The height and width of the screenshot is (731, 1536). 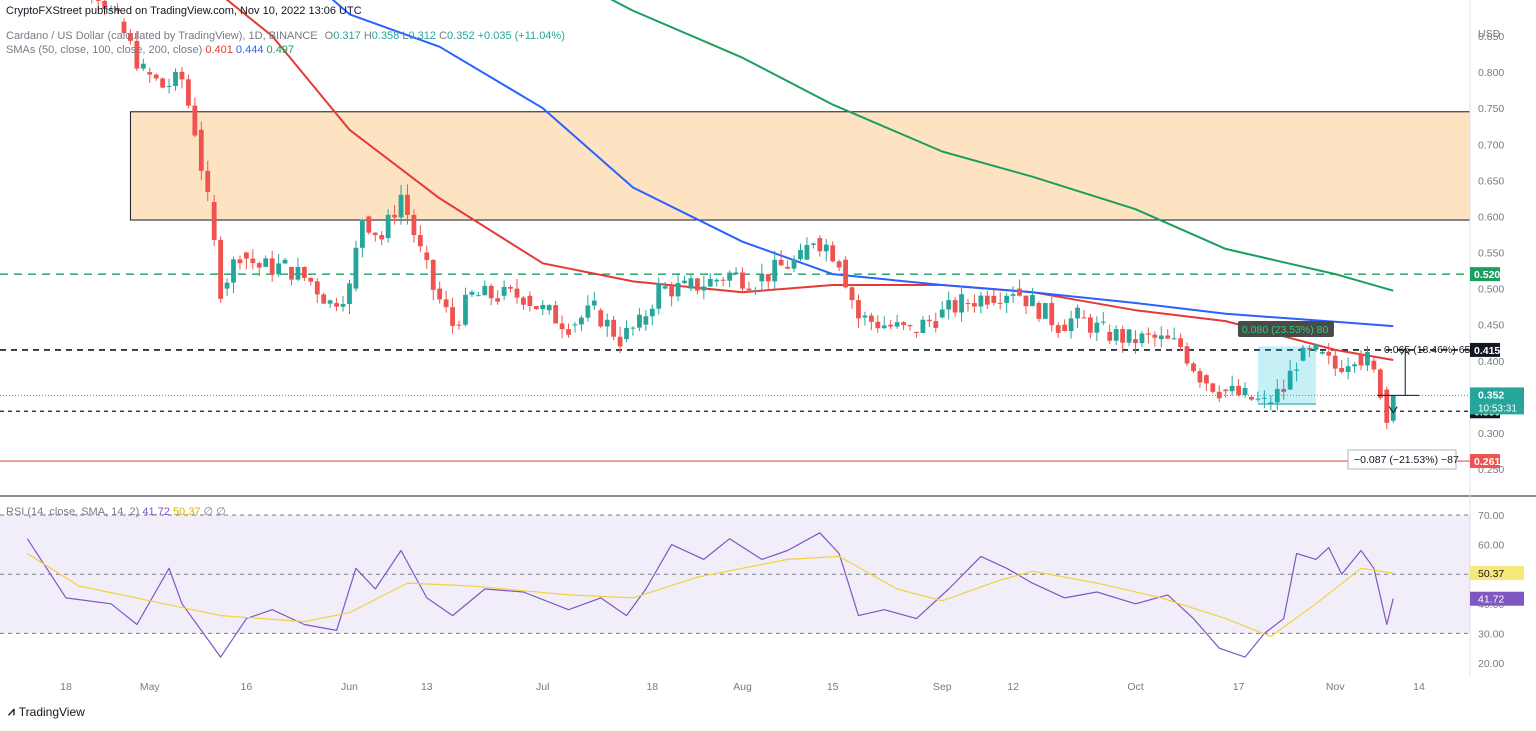 I want to click on supply-zone, so click(x=800, y=166).